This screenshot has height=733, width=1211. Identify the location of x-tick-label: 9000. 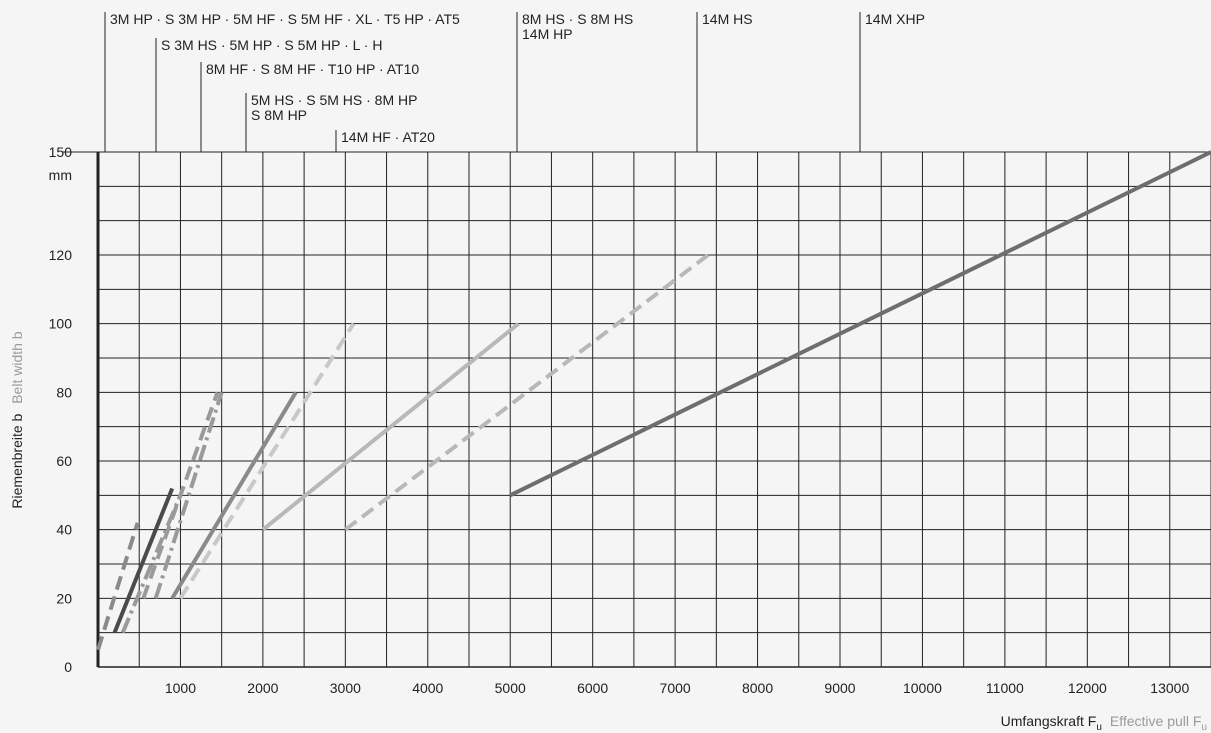
(839, 688).